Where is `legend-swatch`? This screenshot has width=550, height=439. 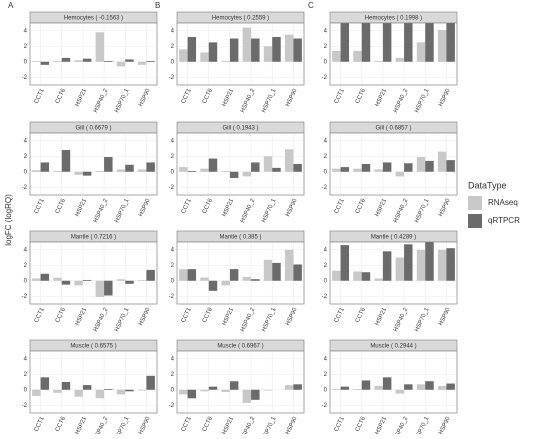 legend-swatch is located at coordinates (475, 221).